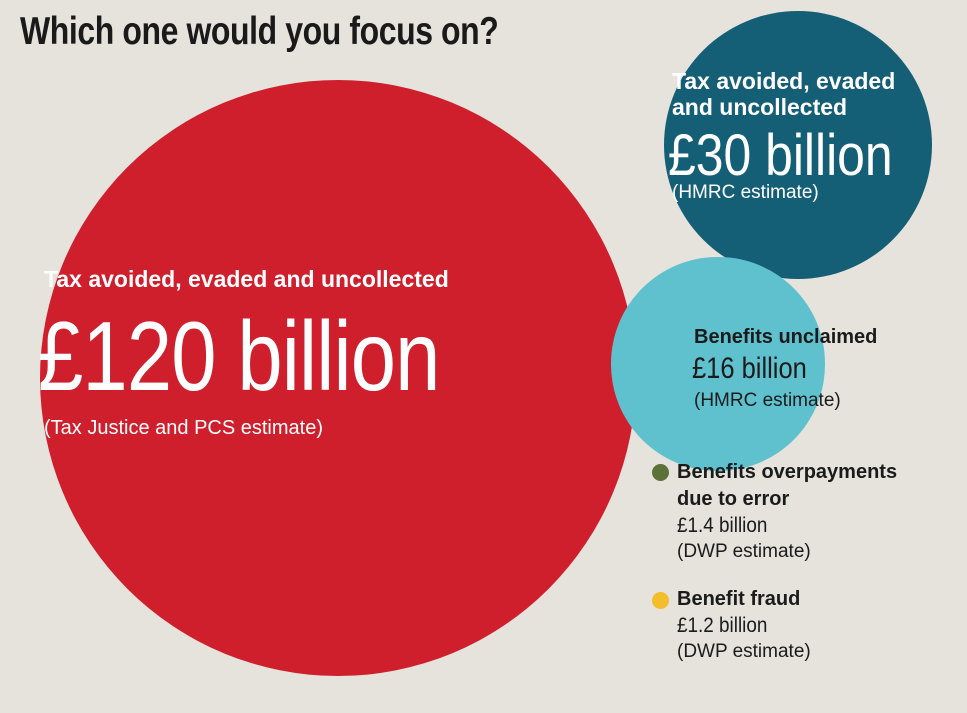  Describe the element at coordinates (246, 279) in the screenshot. I see `red-bubble-heading: Tax avoided, evaded and uncollected` at that location.